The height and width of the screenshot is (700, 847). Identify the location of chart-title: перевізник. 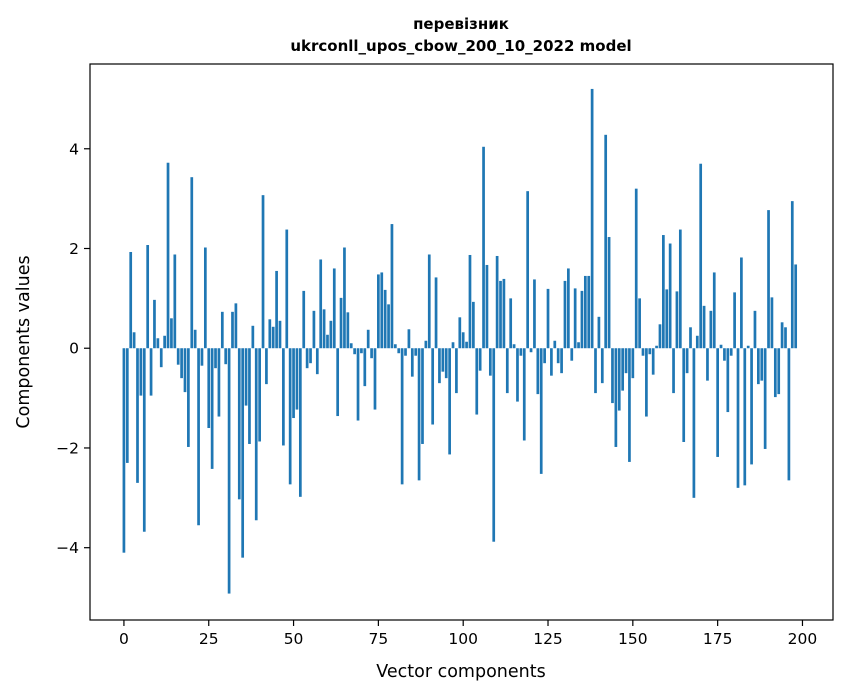
(461, 24).